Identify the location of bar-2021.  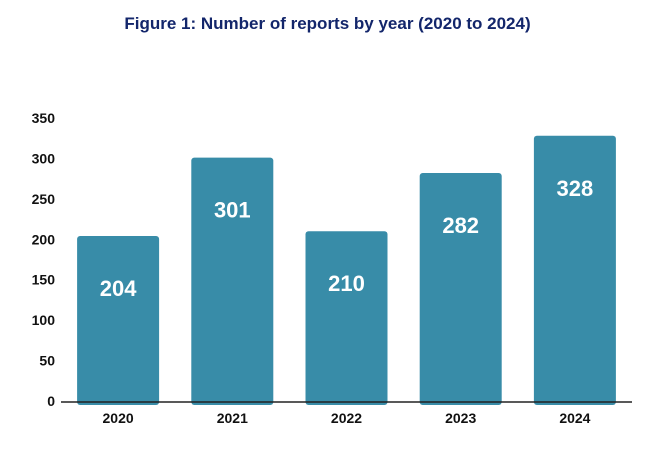
(232, 281).